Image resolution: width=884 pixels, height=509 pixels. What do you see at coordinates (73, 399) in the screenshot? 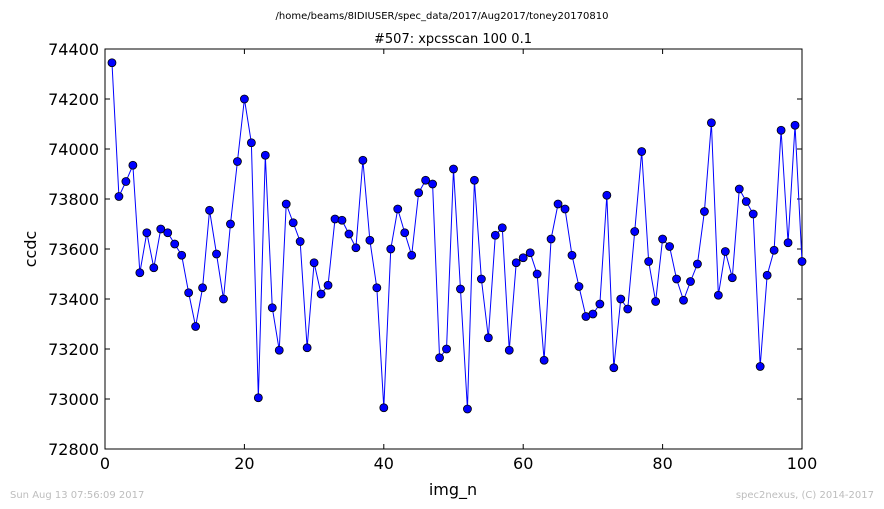
I see `y-tick-label: 73000` at bounding box center [73, 399].